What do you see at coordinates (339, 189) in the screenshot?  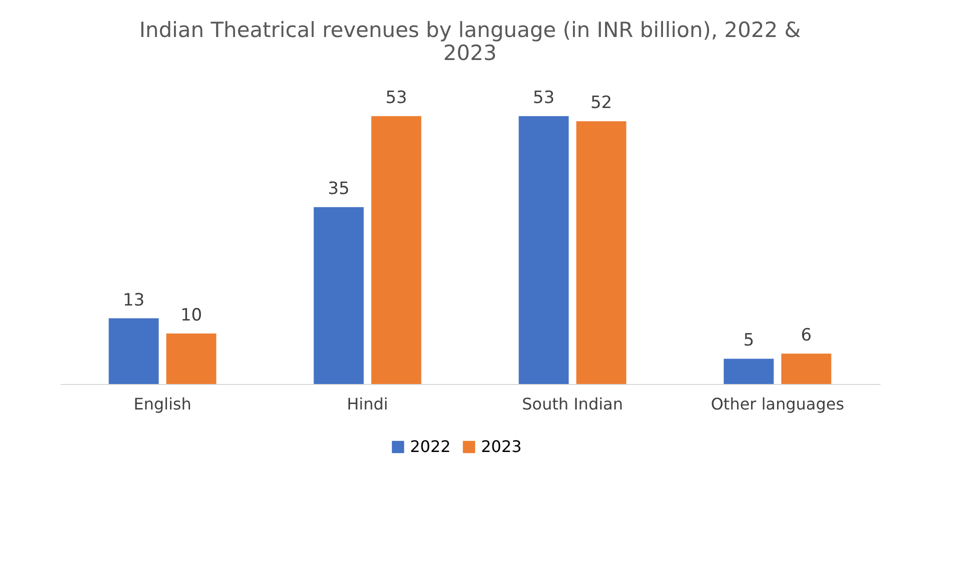 I see `data-label: 35` at bounding box center [339, 189].